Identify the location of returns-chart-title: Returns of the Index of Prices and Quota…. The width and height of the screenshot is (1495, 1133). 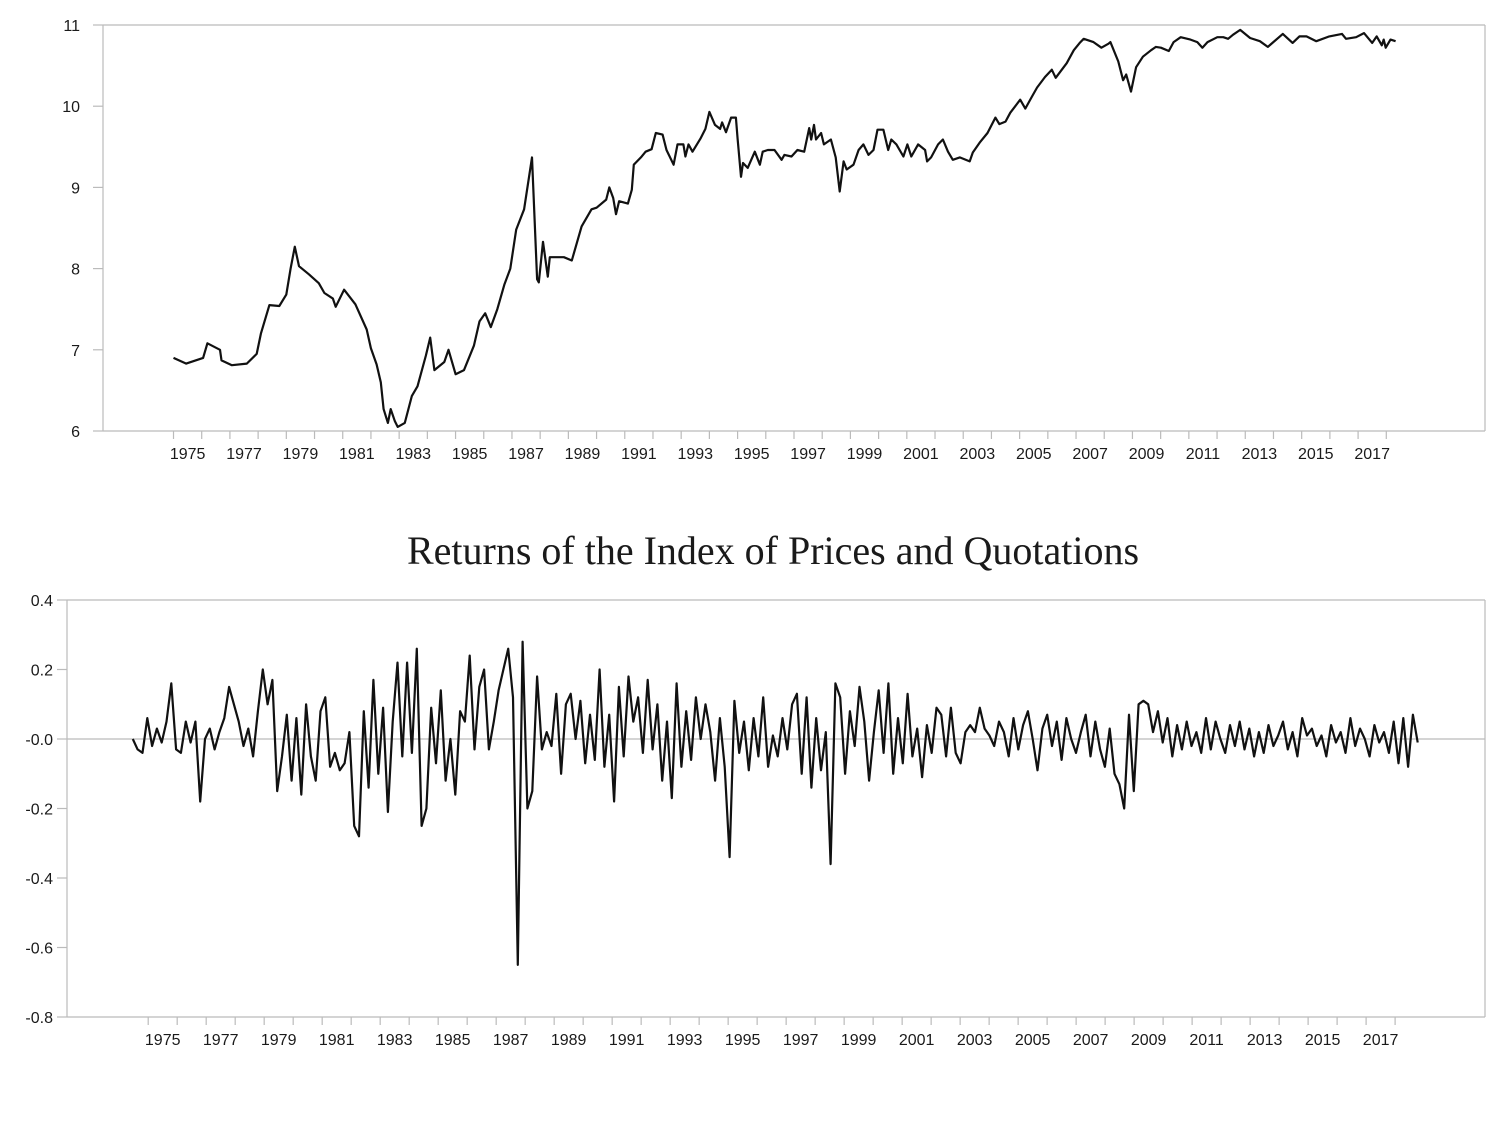
(773, 550).